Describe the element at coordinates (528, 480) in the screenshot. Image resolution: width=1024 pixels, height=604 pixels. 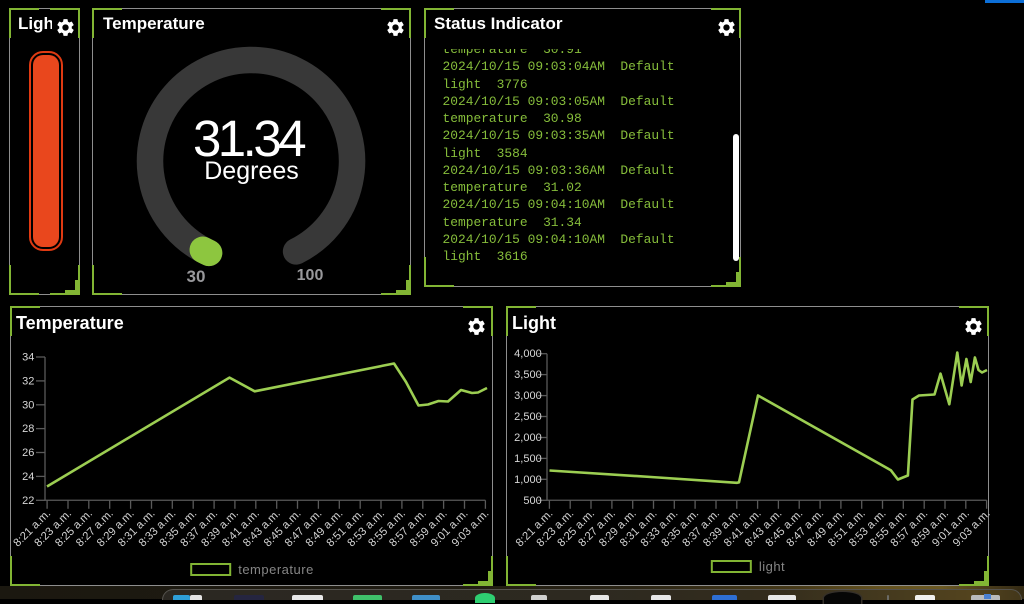
I see `svg-text: 1,000` at that location.